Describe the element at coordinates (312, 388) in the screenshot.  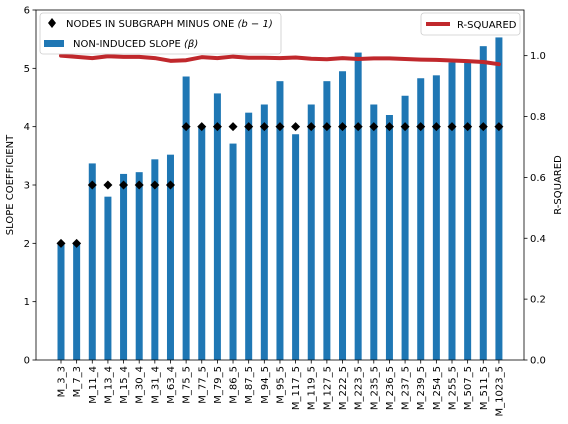
I see `x-tick-label: M_119_5` at that location.